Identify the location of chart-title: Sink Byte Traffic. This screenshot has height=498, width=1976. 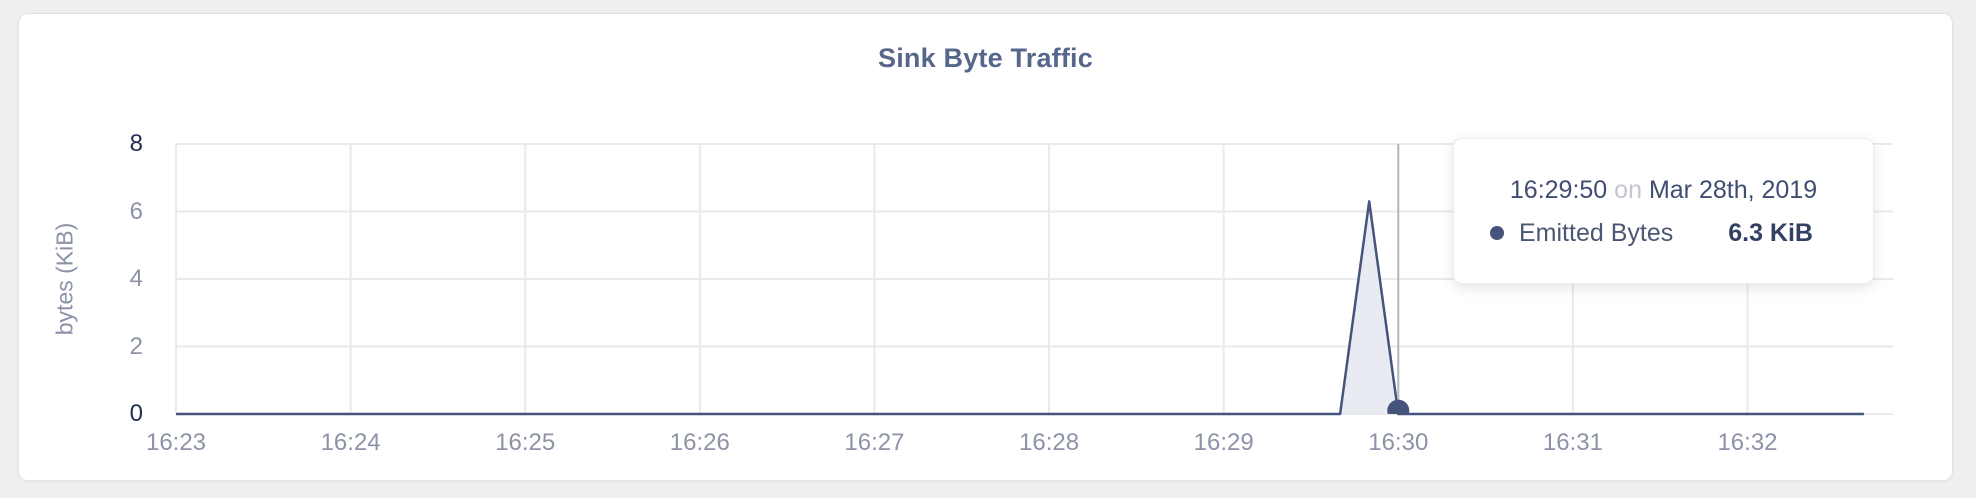
(985, 58).